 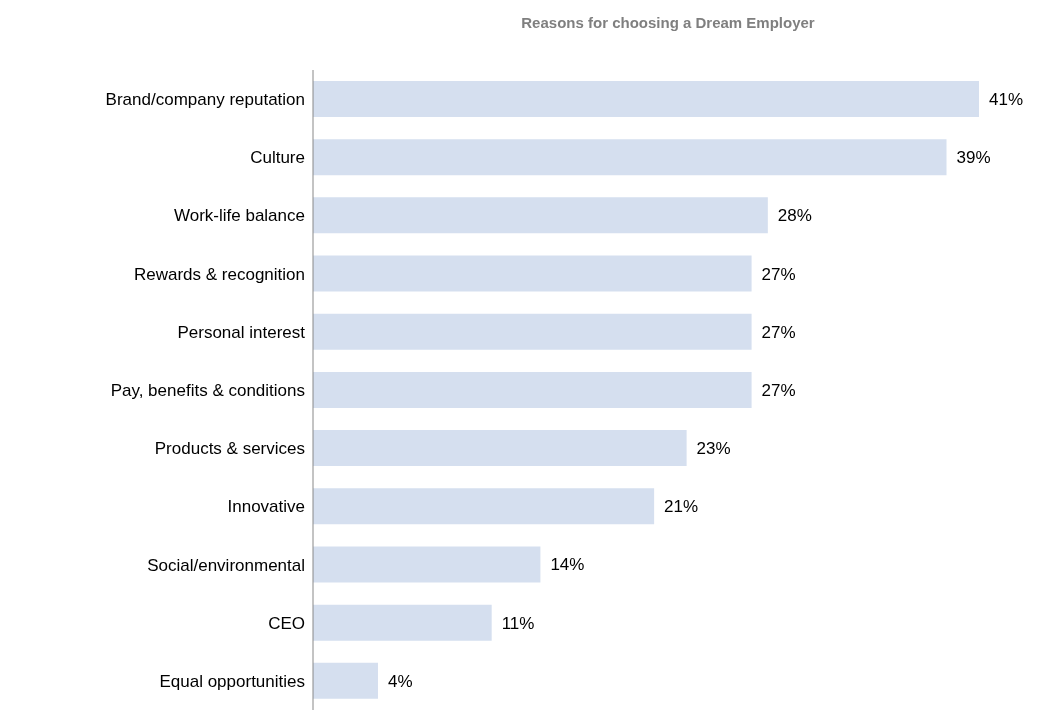 I want to click on y-tick-label: Brand/company reputation, so click(x=205, y=100).